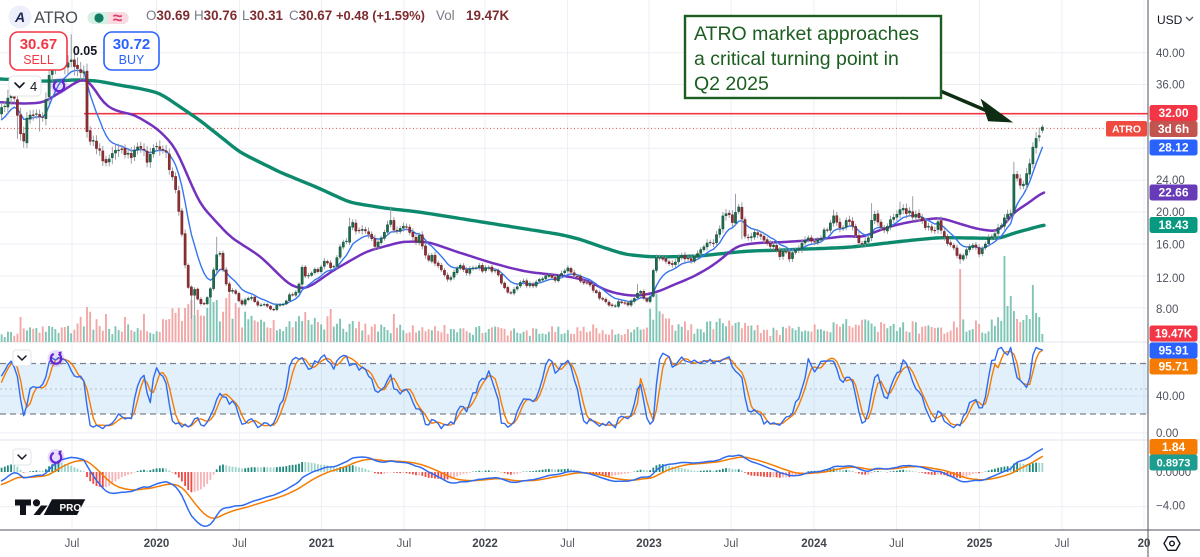  I want to click on svg-text: 8.00, so click(1167, 310).